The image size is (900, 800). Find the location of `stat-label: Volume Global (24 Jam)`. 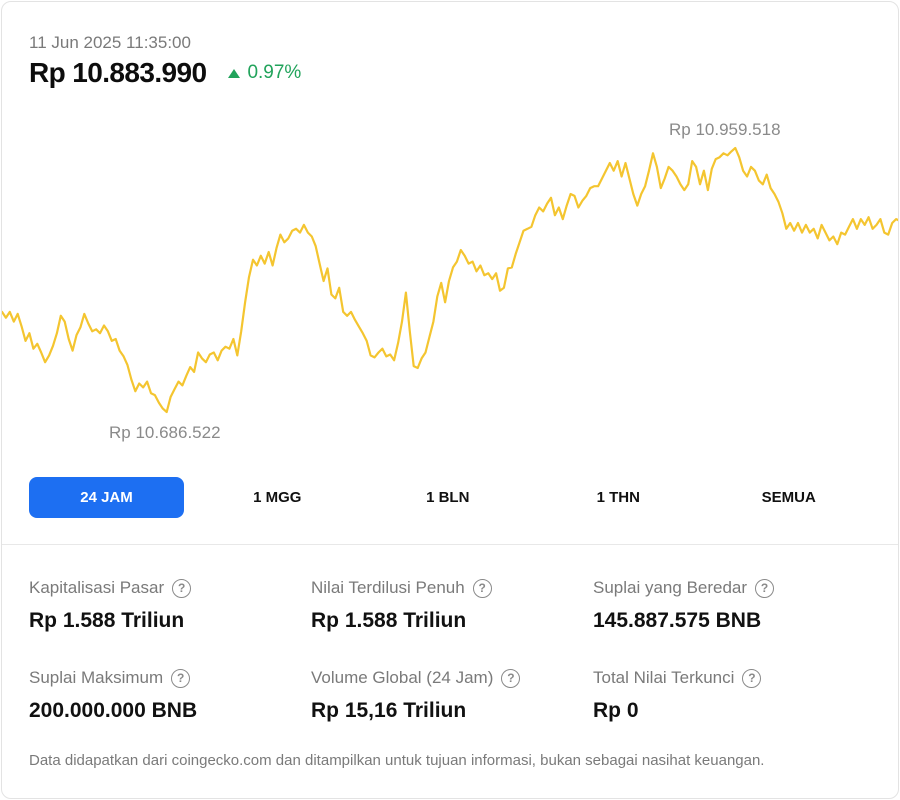

stat-label: Volume Global (24 Jam) is located at coordinates (402, 677).